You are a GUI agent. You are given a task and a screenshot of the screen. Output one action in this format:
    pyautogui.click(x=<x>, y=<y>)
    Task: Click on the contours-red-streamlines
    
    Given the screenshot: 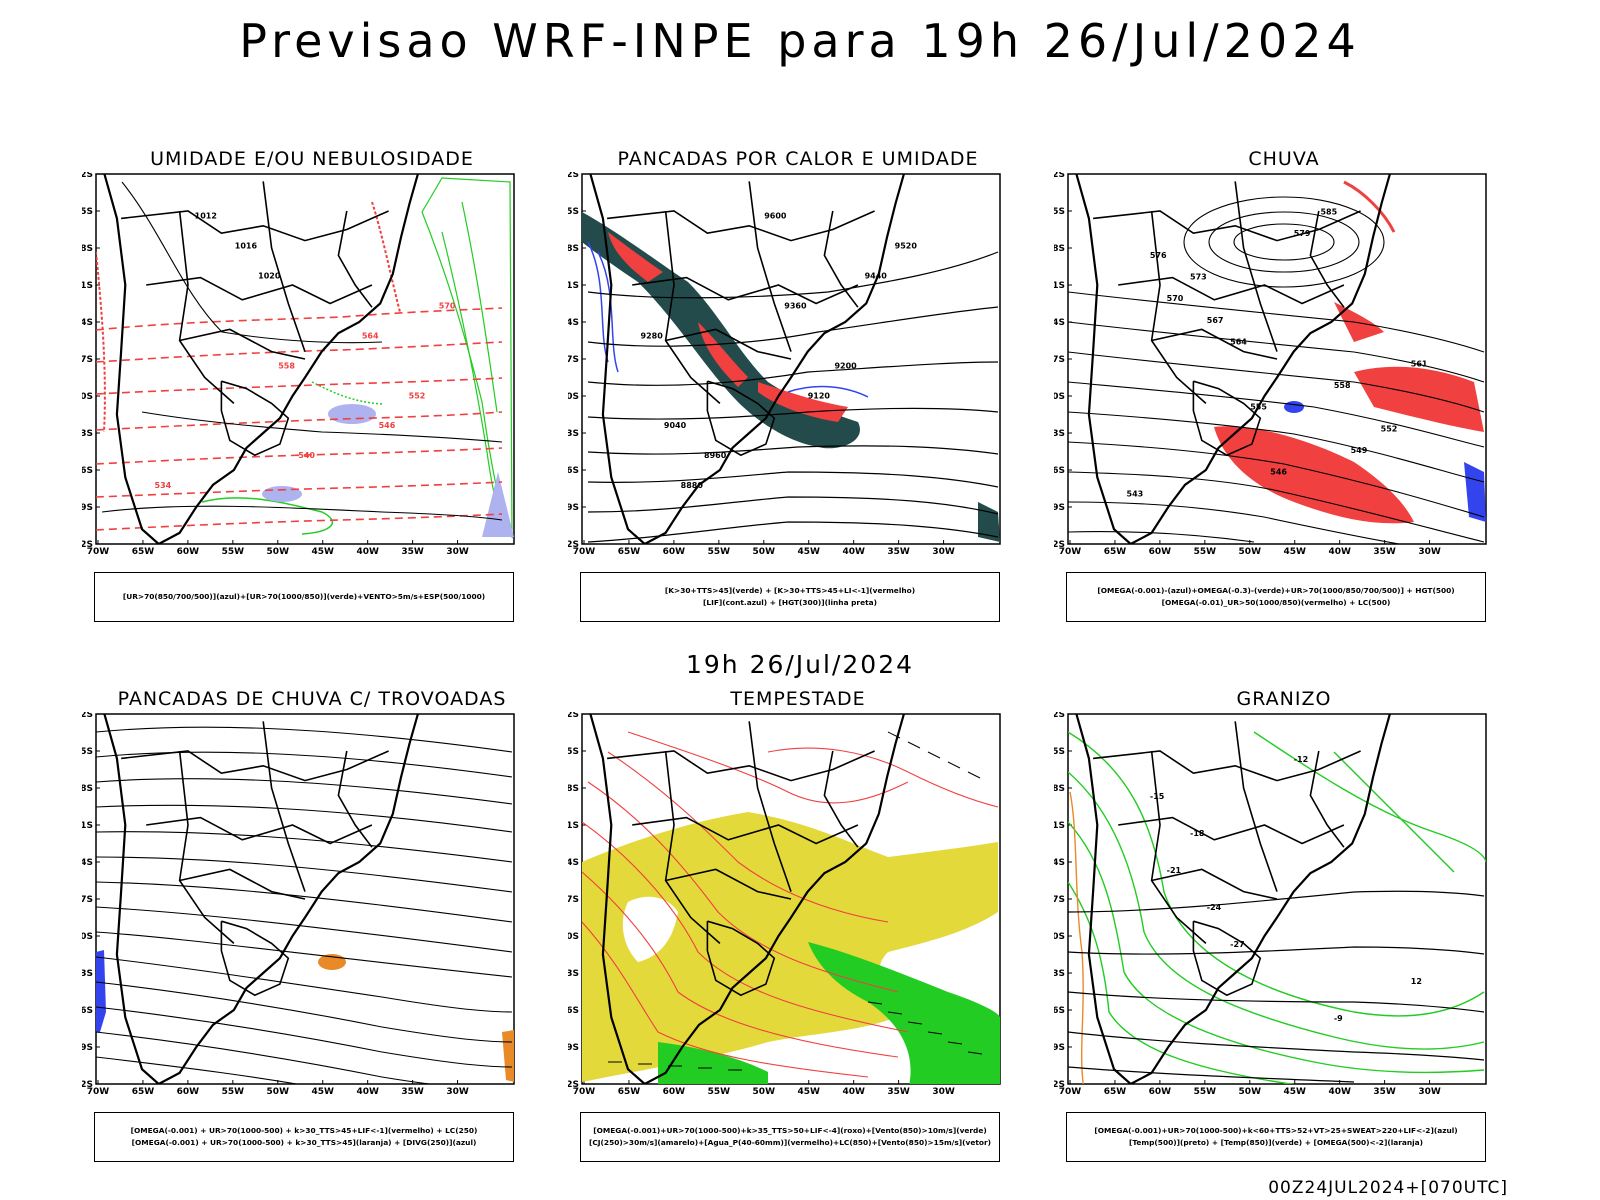 What is the action you would take?
    pyautogui.click(x=790, y=904)
    